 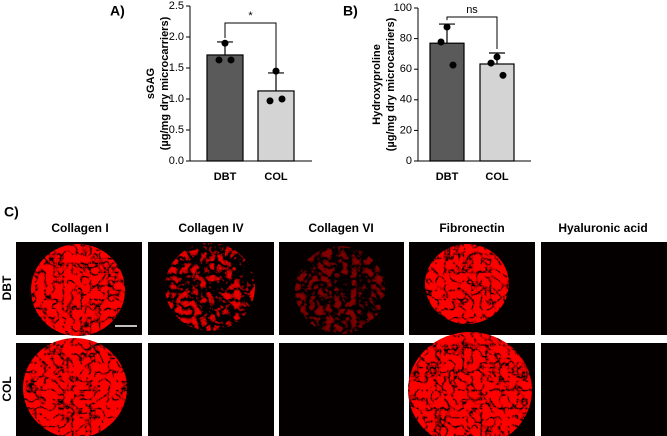 What do you see at coordinates (7, 287) in the screenshot?
I see `row-label: DBT` at bounding box center [7, 287].